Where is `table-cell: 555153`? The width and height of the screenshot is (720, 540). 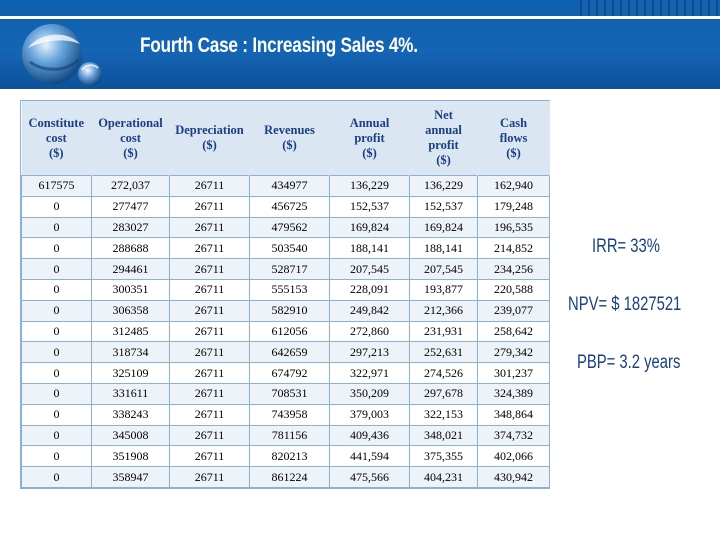 table-cell: 555153 is located at coordinates (289, 289).